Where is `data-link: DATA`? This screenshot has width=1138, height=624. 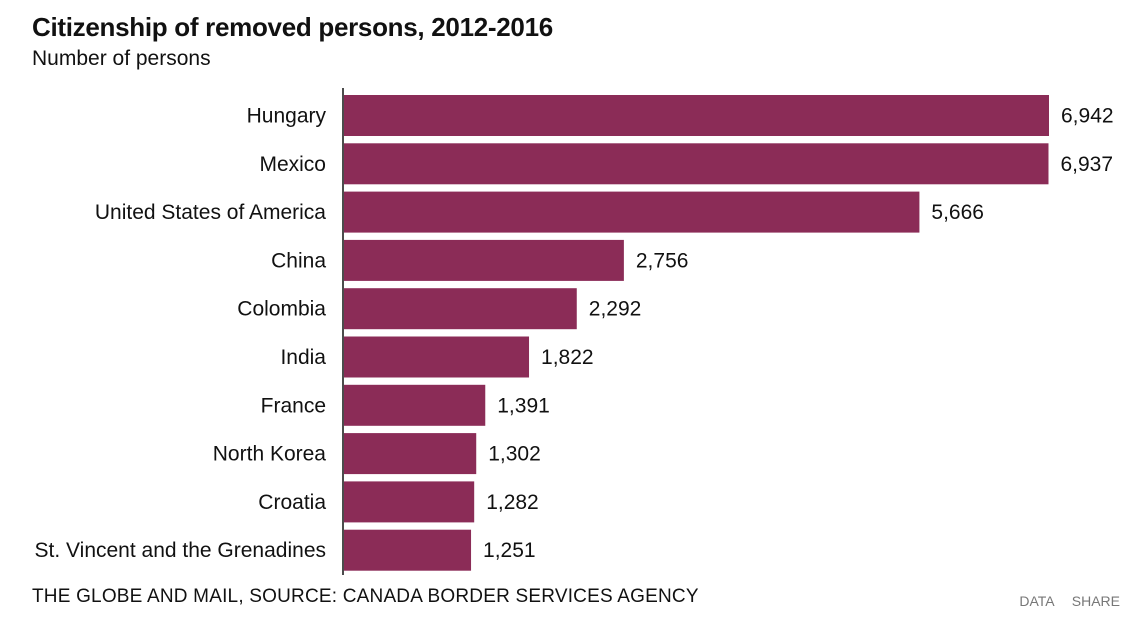
data-link: DATA is located at coordinates (1036, 601).